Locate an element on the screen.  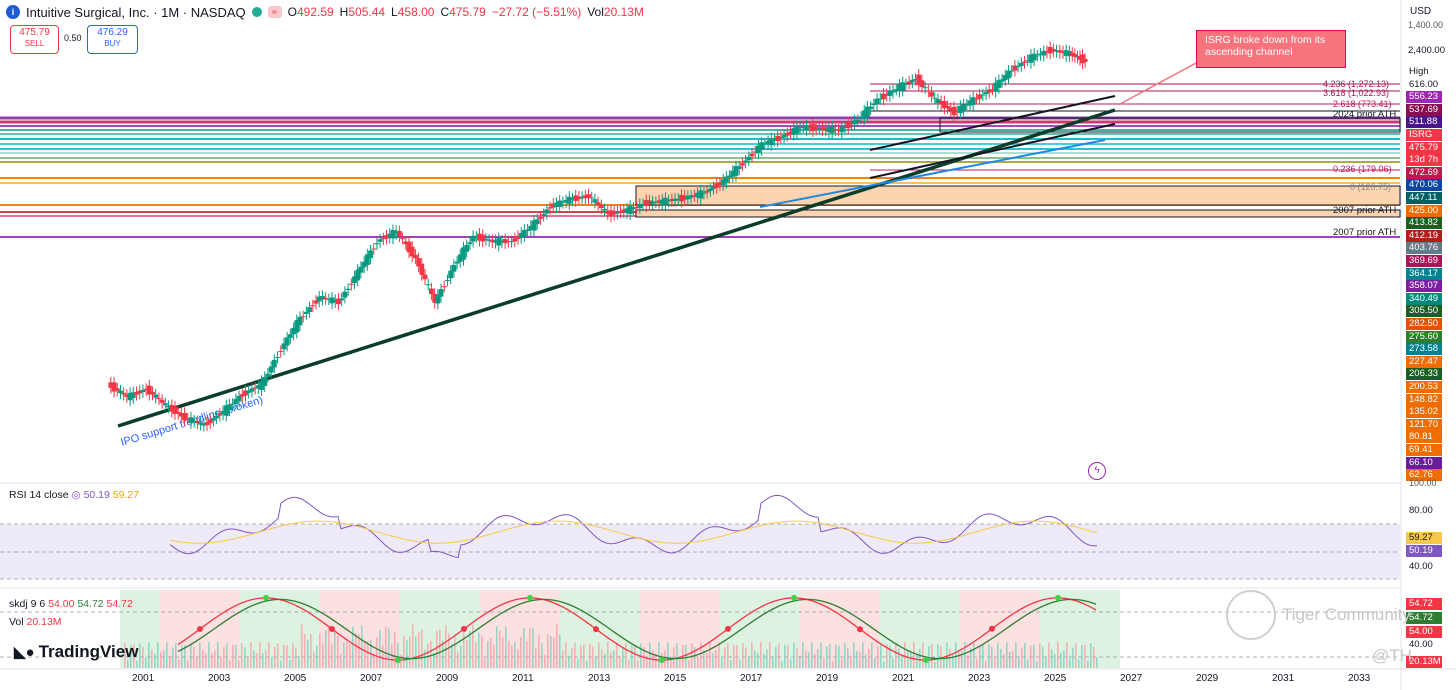
time-tick-label: 2005 is located at coordinates (295, 678).